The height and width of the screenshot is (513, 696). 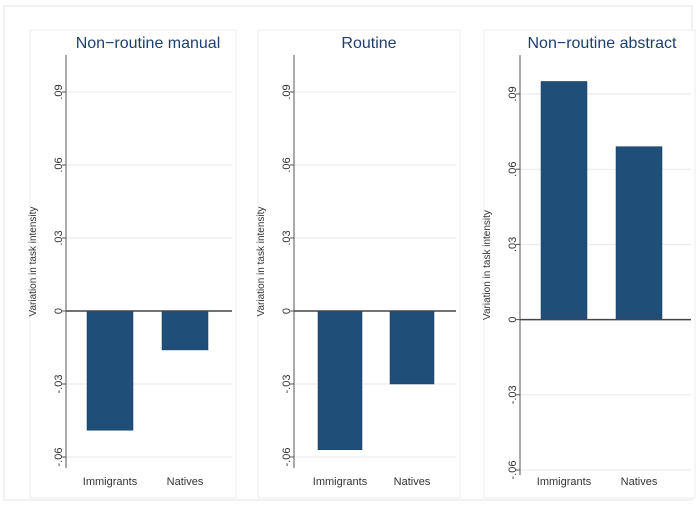 I want to click on panel-1-bar-natives, so click(x=185, y=330).